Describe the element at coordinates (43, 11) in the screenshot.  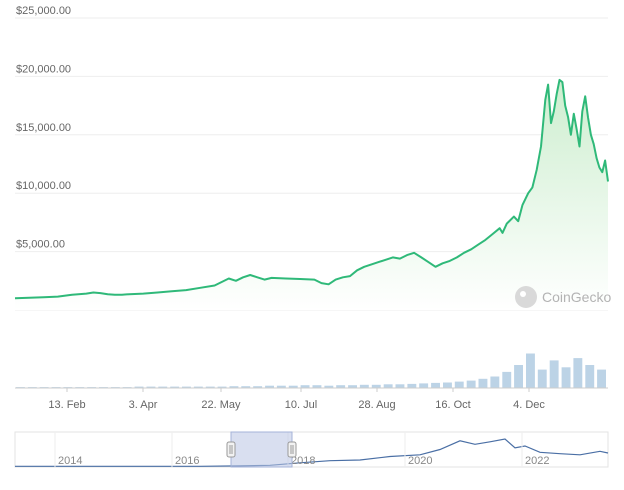
I see `y-tick-label: $25,000.00` at that location.